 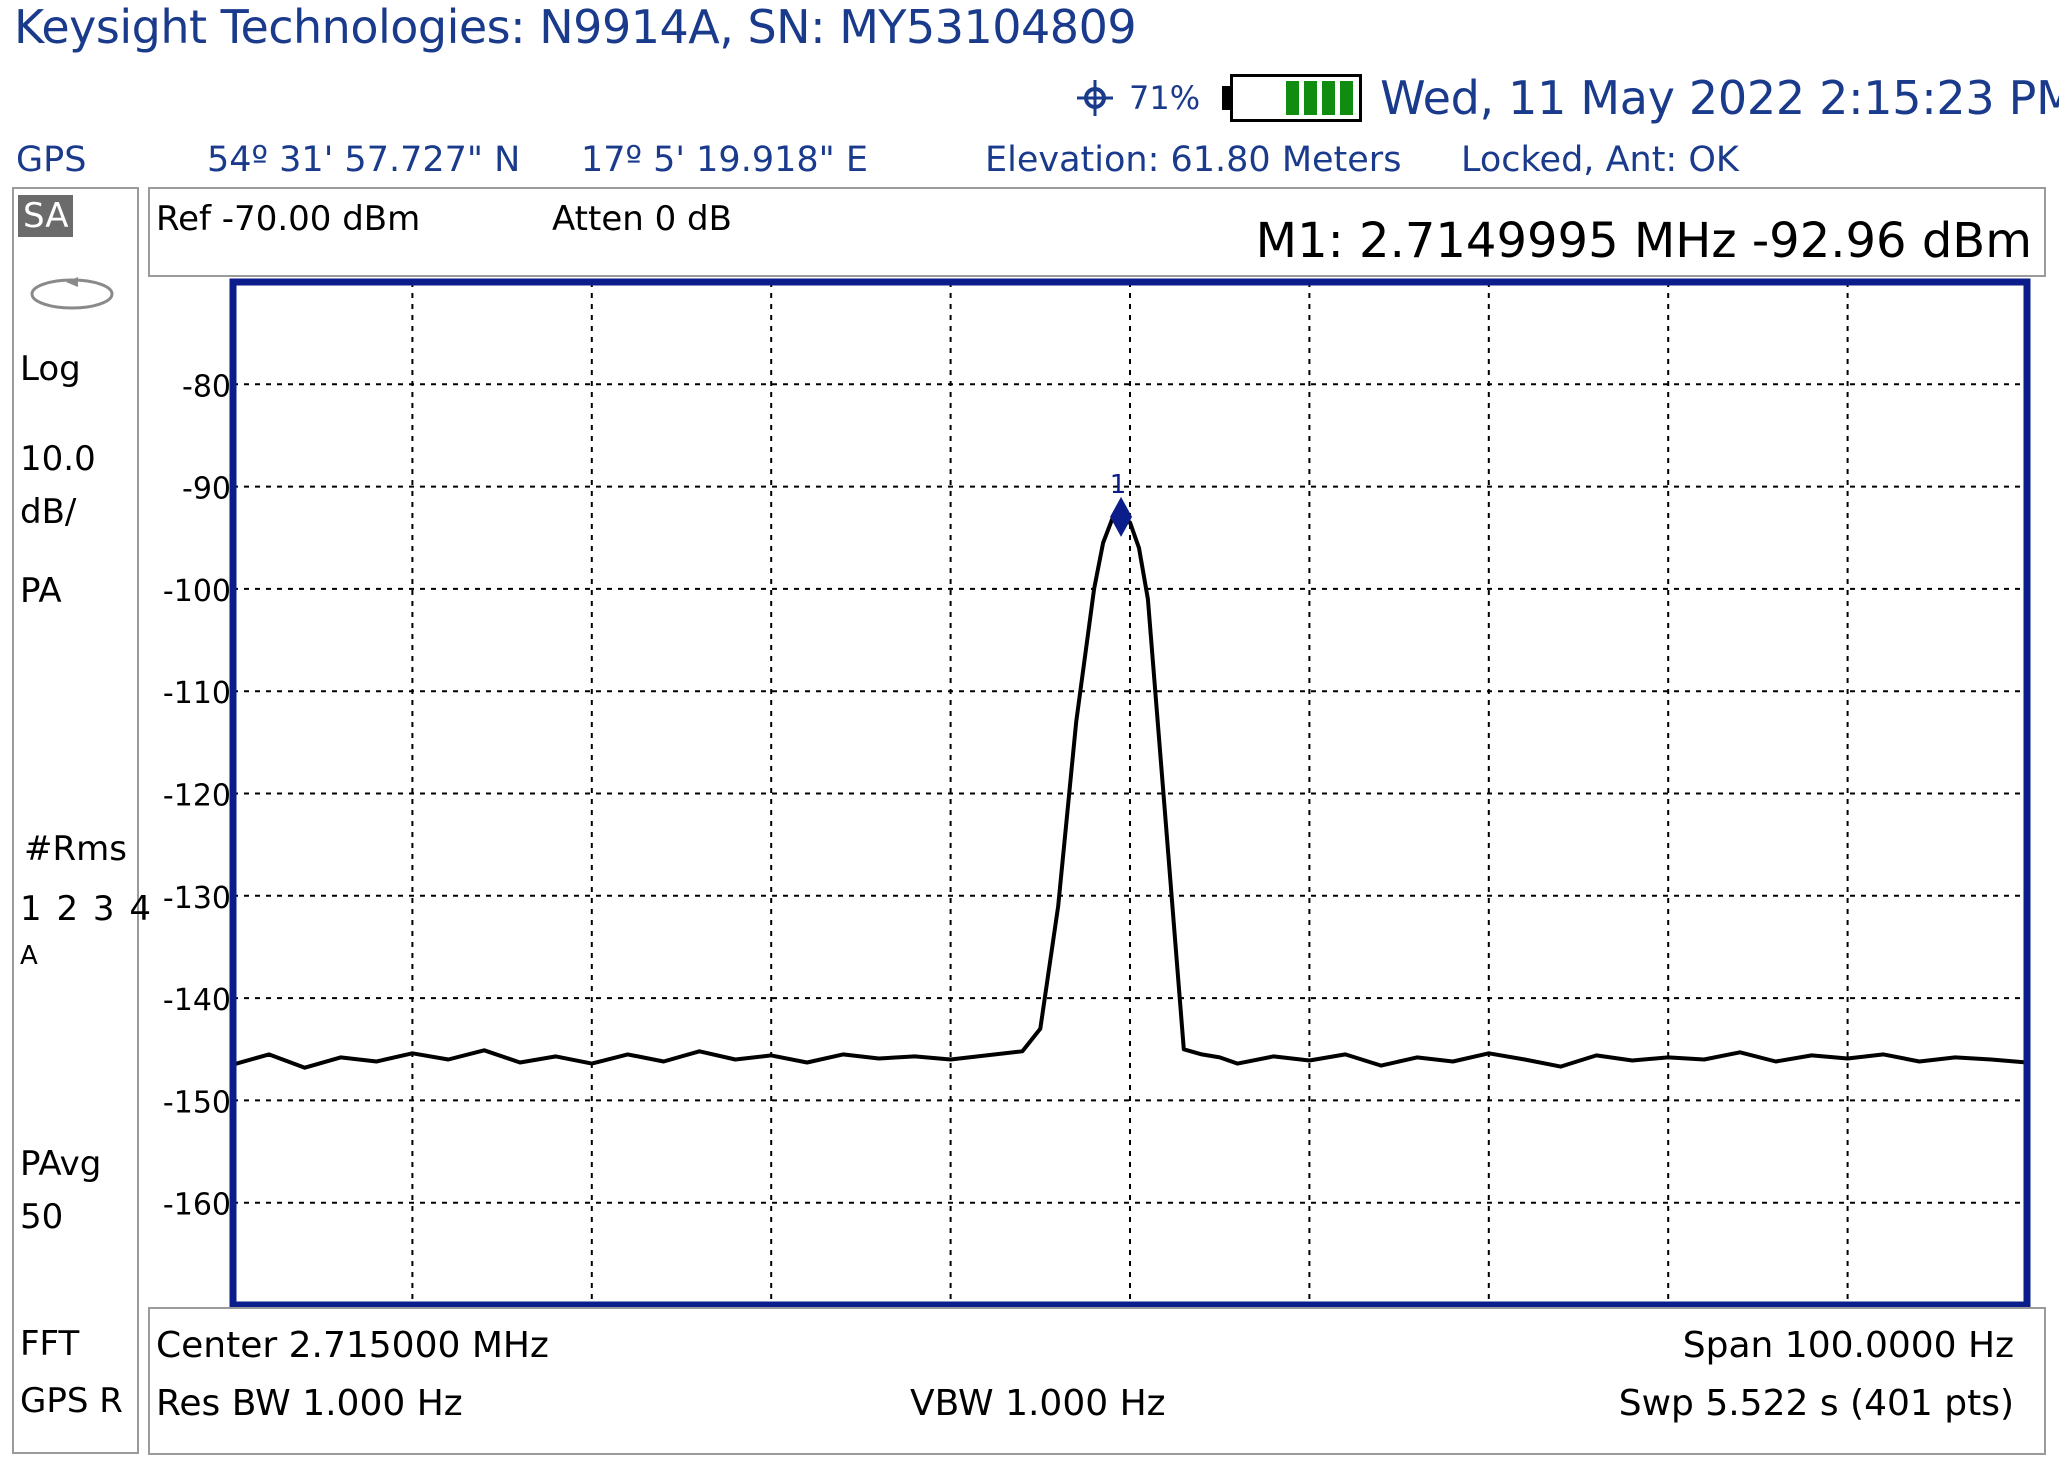 I want to click on y-tick-label: -120, so click(x=197, y=796).